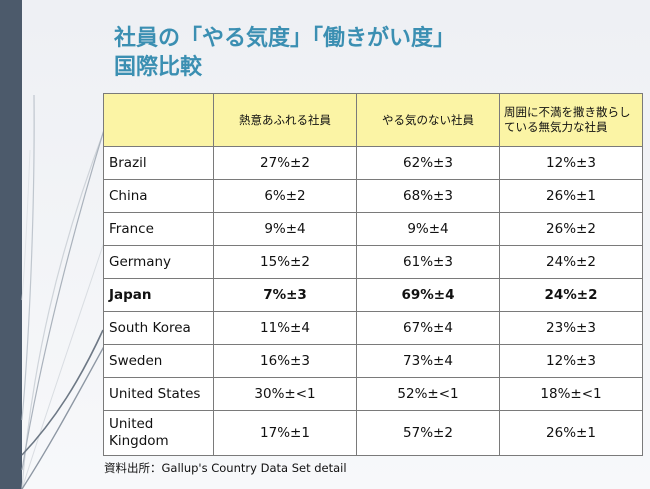 This screenshot has width=650, height=489. I want to click on table-row: France 9%±4 9%±4 26%±2, so click(373, 229).